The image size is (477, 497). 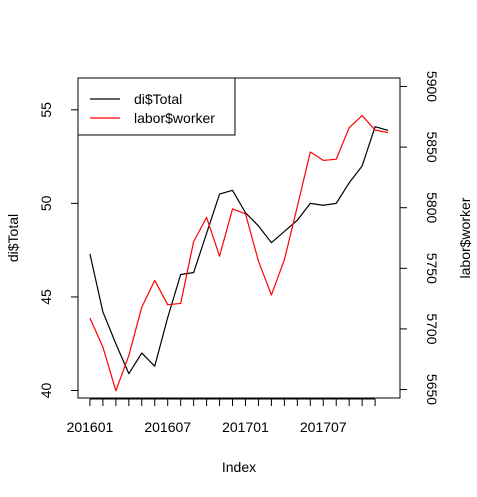 What do you see at coordinates (90, 427) in the screenshot?
I see `x-tick-label: 201601` at bounding box center [90, 427].